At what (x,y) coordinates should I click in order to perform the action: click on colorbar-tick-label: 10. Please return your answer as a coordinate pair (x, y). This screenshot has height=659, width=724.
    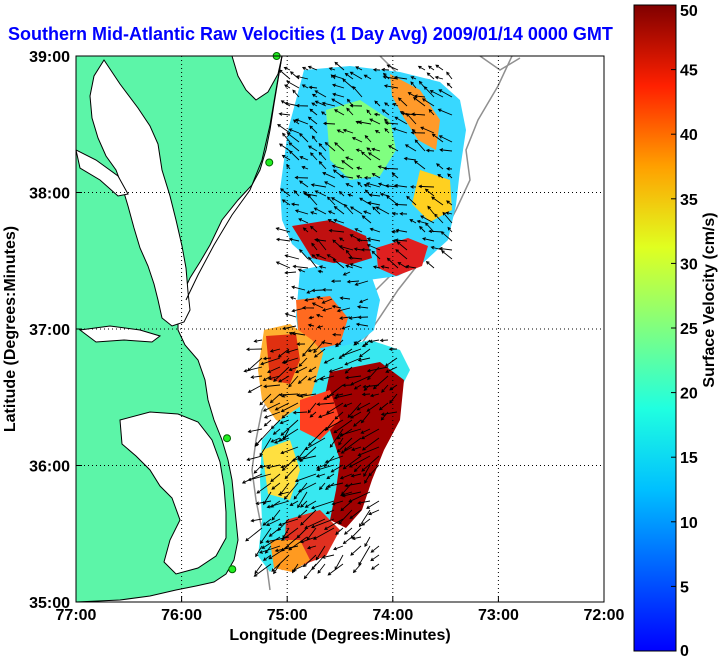
    Looking at the image, I should click on (689, 523).